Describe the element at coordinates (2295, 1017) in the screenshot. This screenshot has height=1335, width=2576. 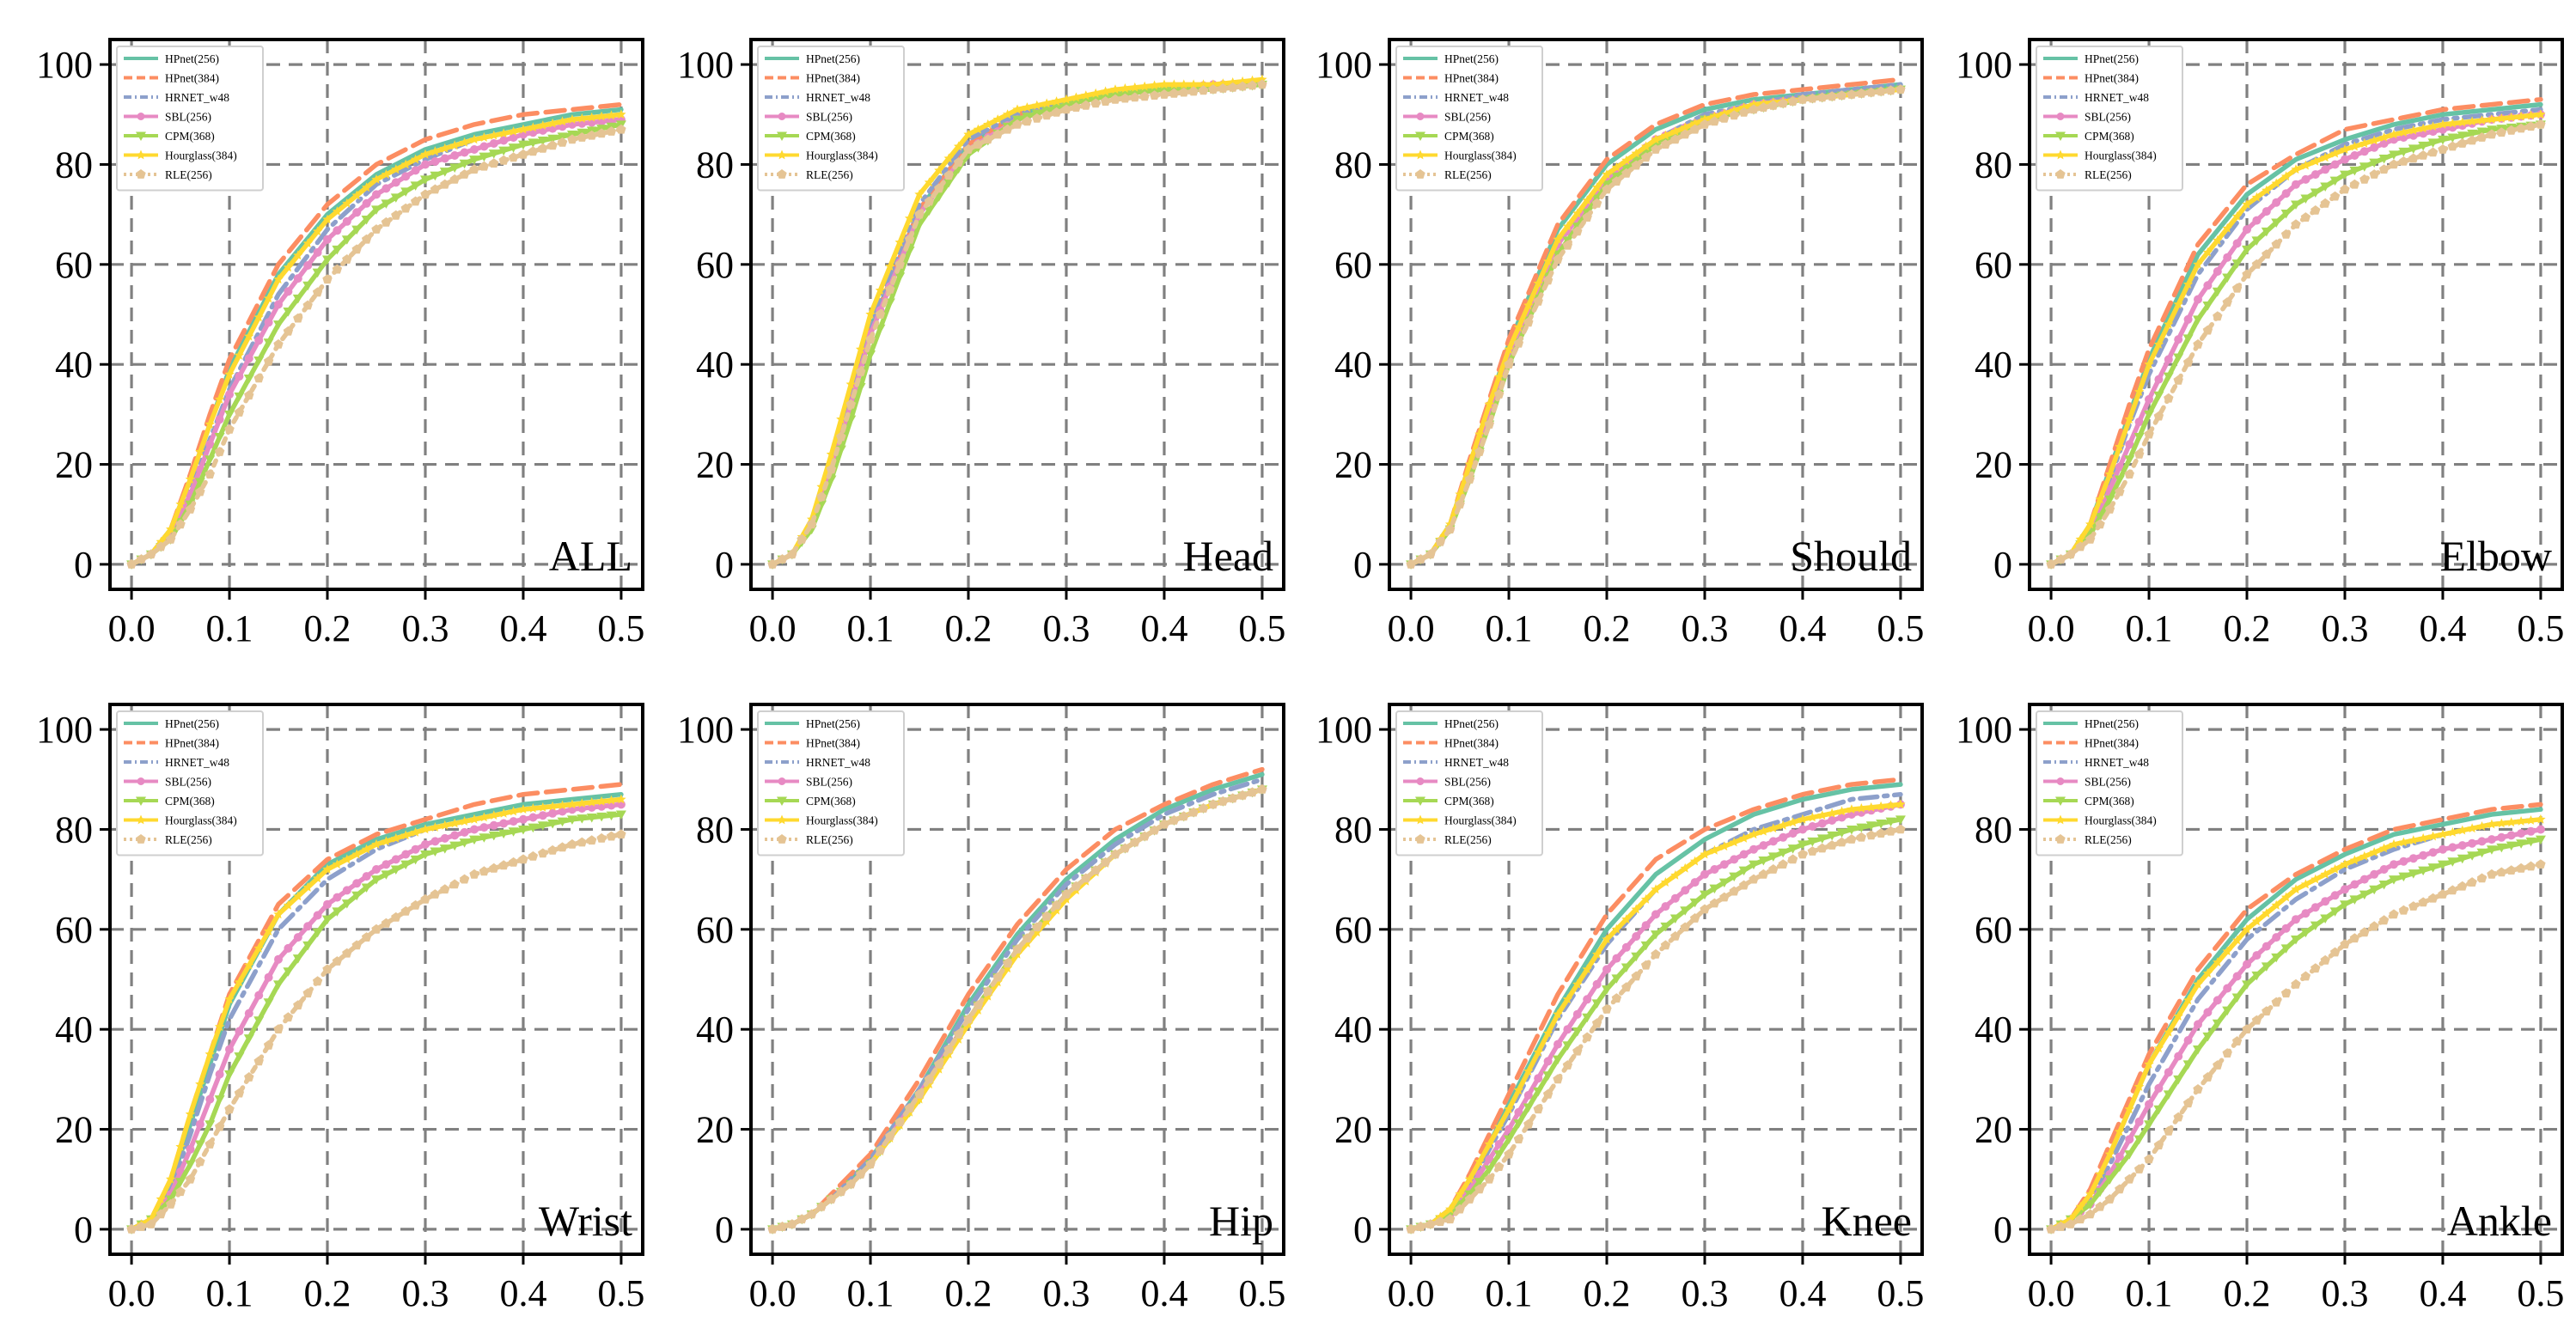
I see `series-hpnet-384-` at that location.